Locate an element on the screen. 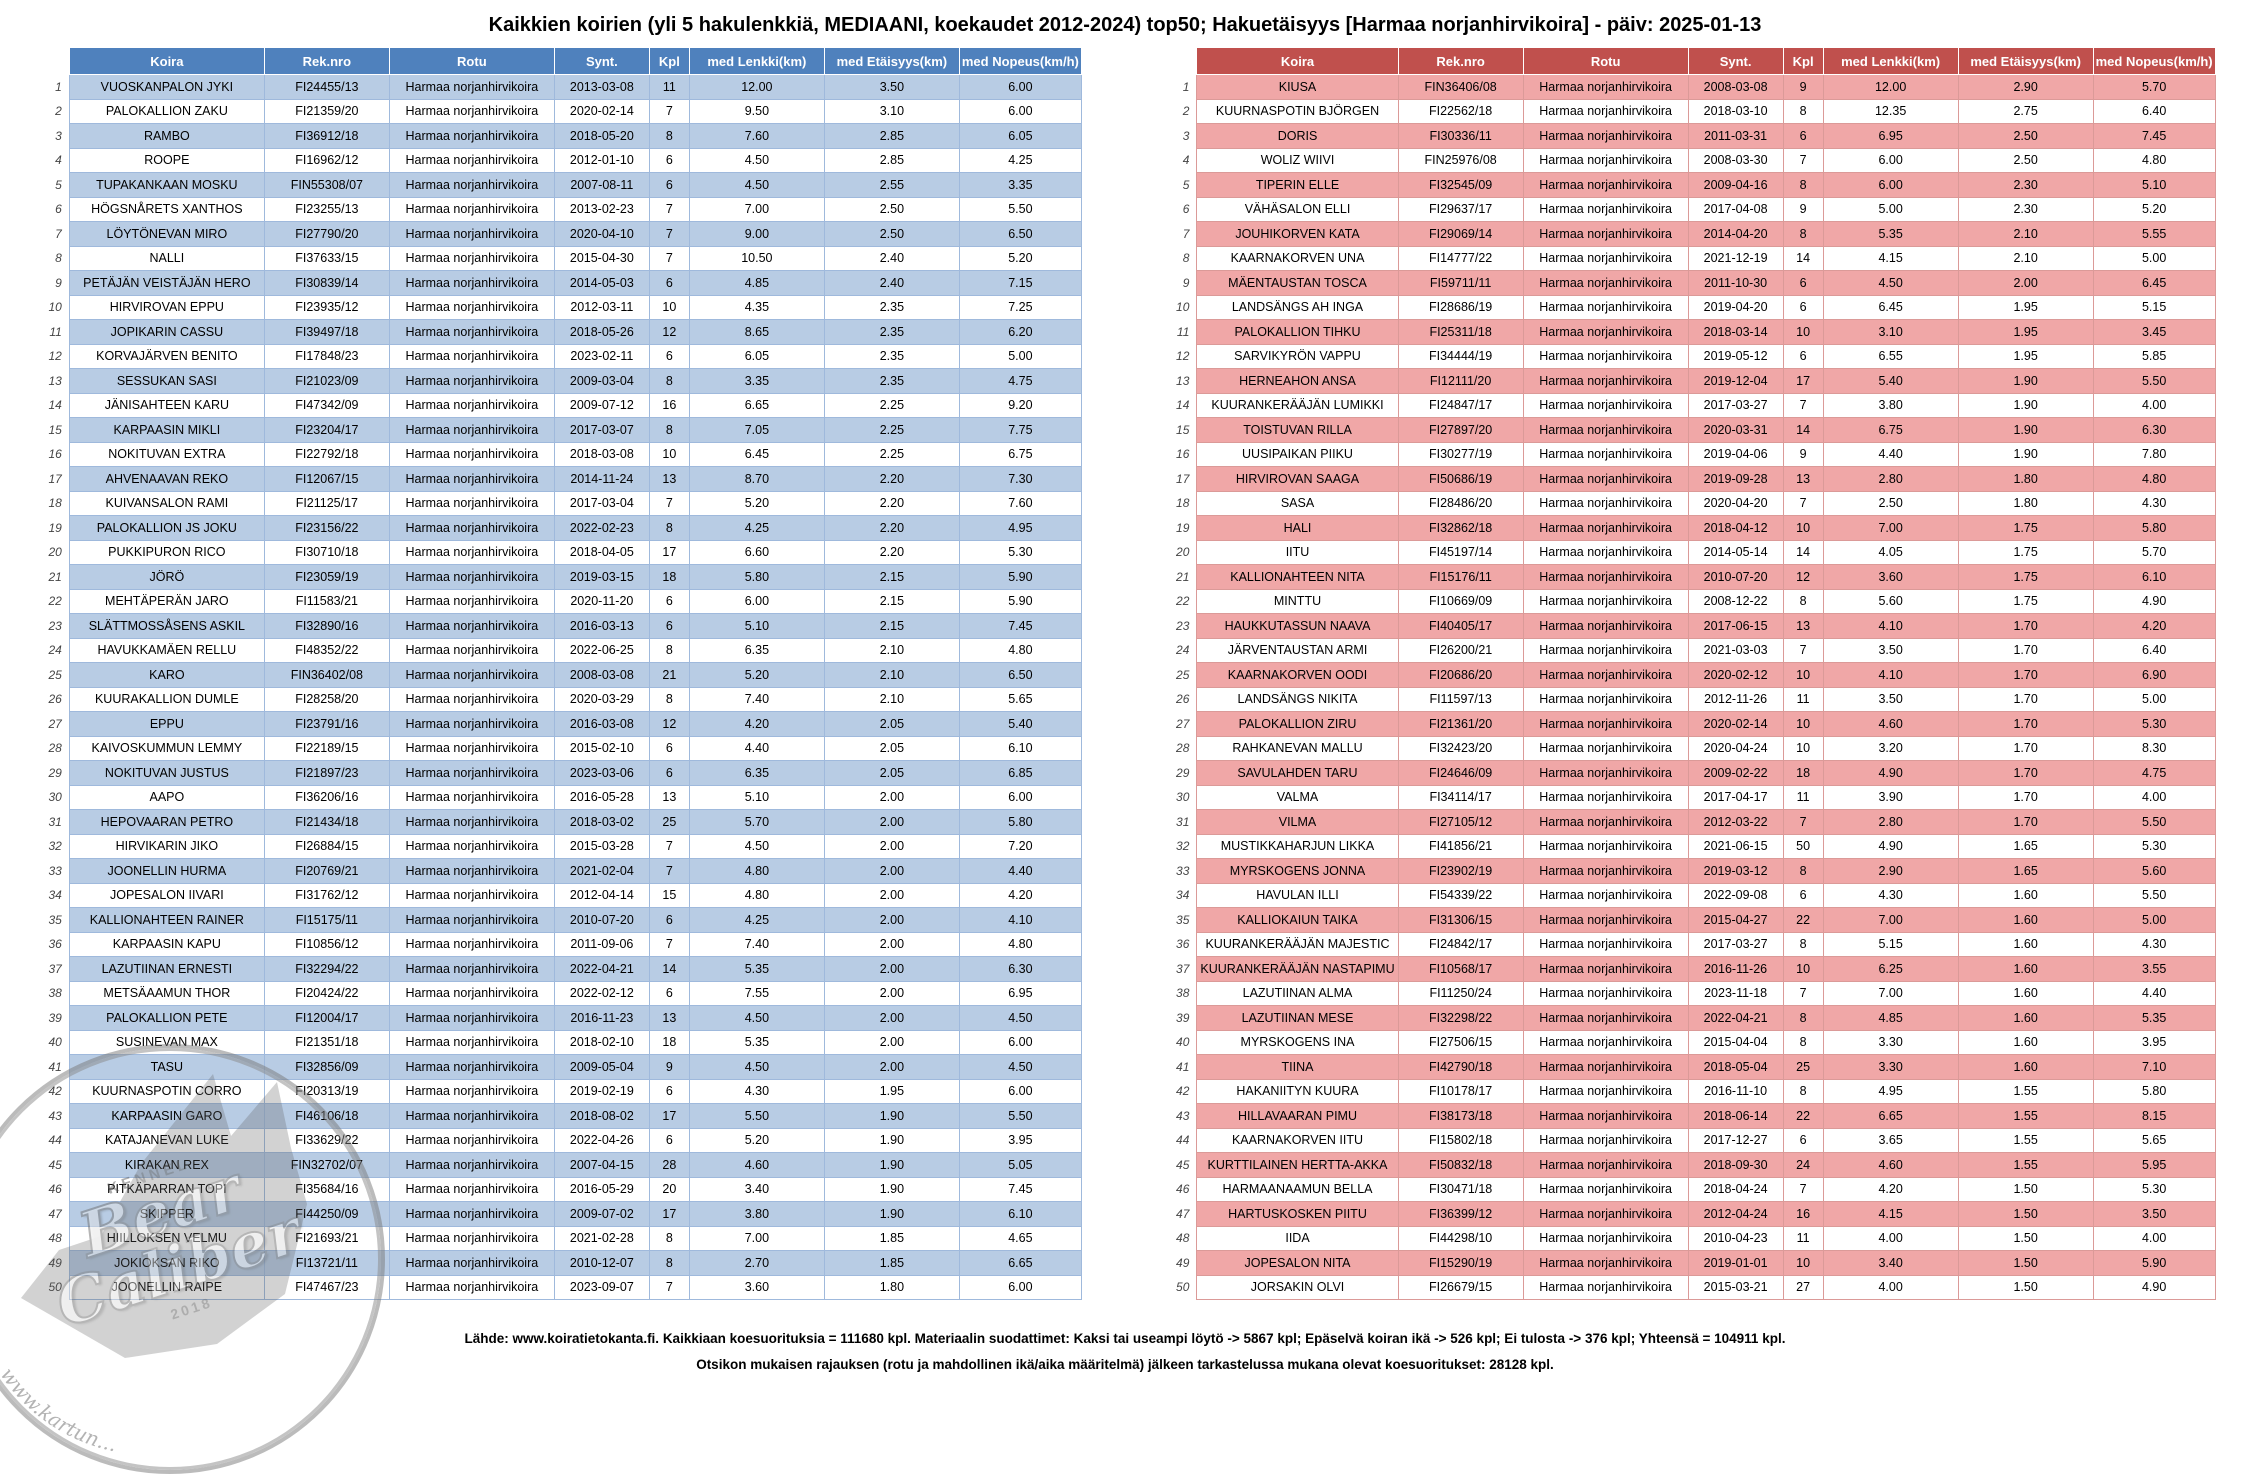  med-lenkki: 4.50 is located at coordinates (1890, 283).